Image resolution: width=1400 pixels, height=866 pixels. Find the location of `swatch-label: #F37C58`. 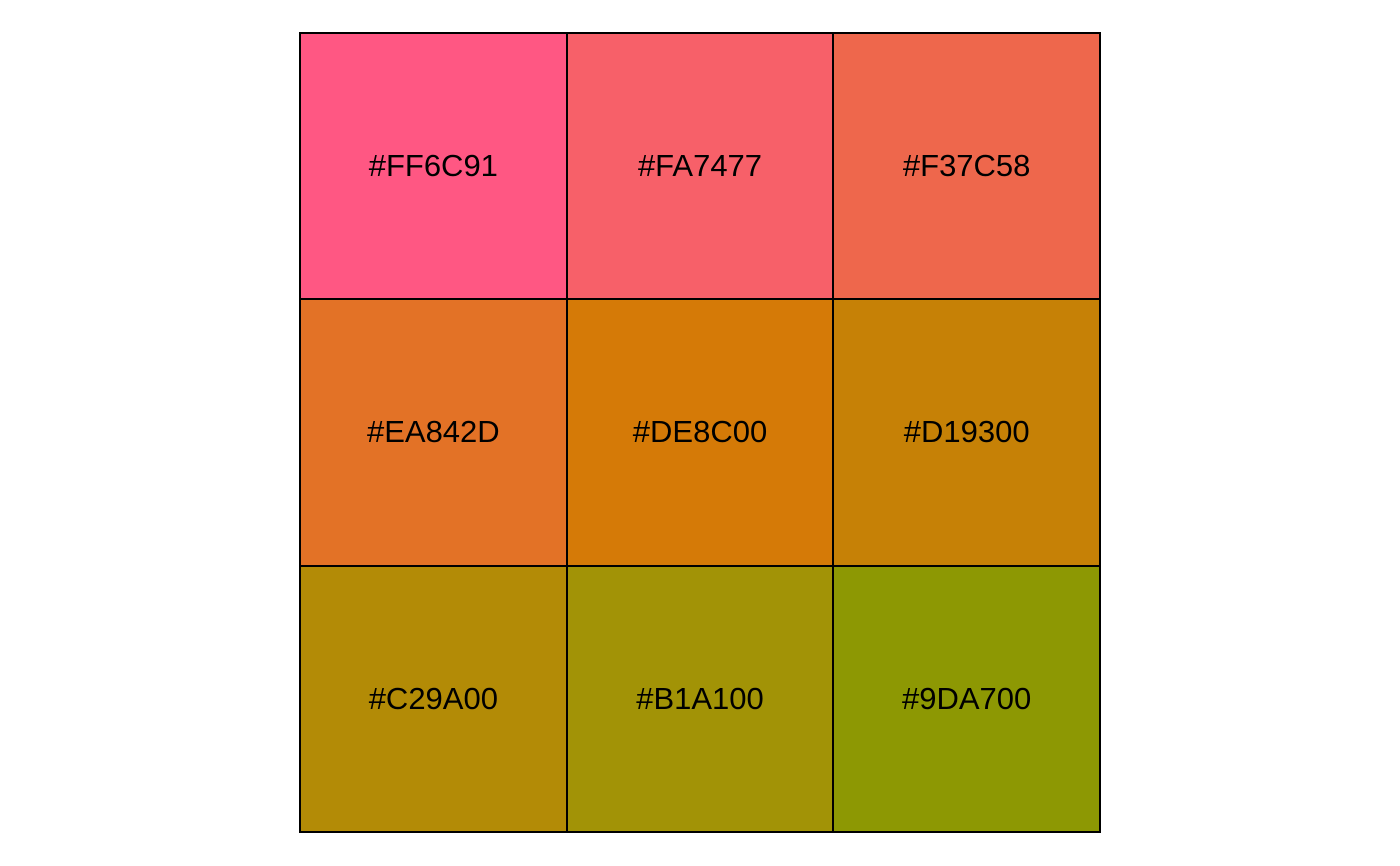

swatch-label: #F37C58 is located at coordinates (966, 166).